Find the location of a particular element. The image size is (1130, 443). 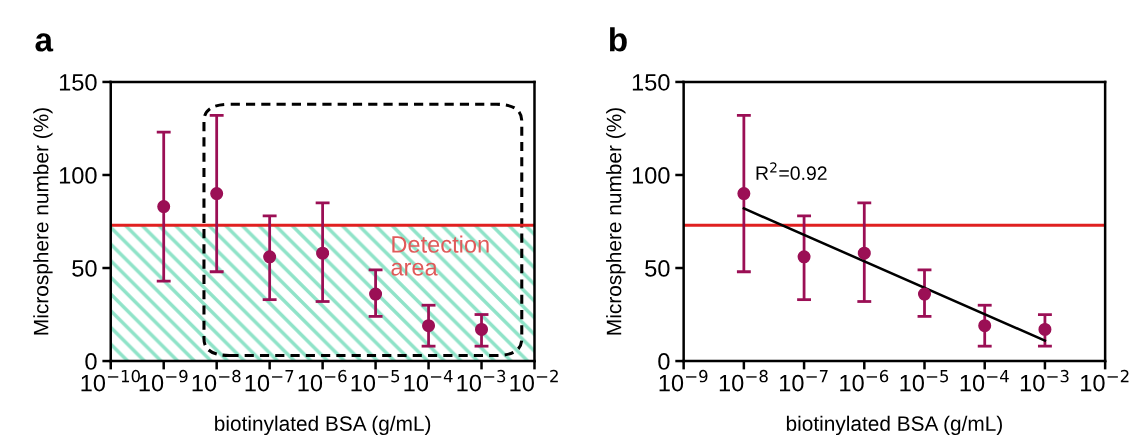

chart-title: a is located at coordinates (44, 42).